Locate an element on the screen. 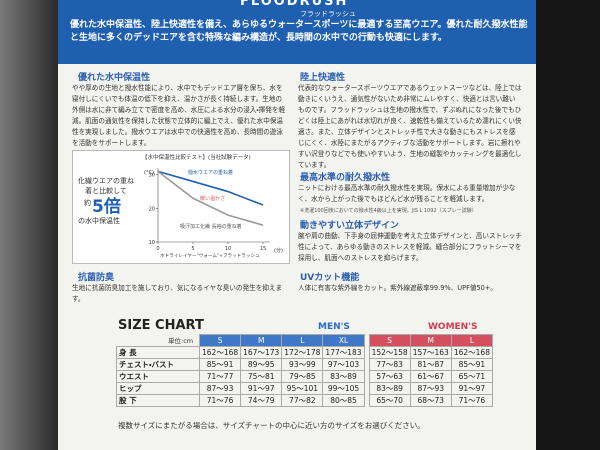 This screenshot has height=450, width=600. chart-title: 【水中保温性比較テスト】(当社試験データ) is located at coordinates (196, 157).